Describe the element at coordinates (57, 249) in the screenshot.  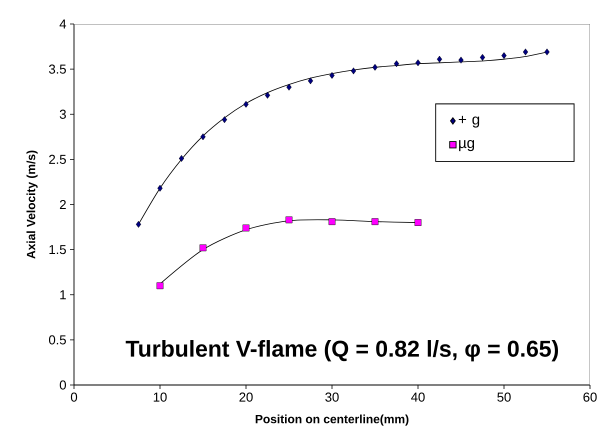
I see `y-tick-label: 1.5` at that location.